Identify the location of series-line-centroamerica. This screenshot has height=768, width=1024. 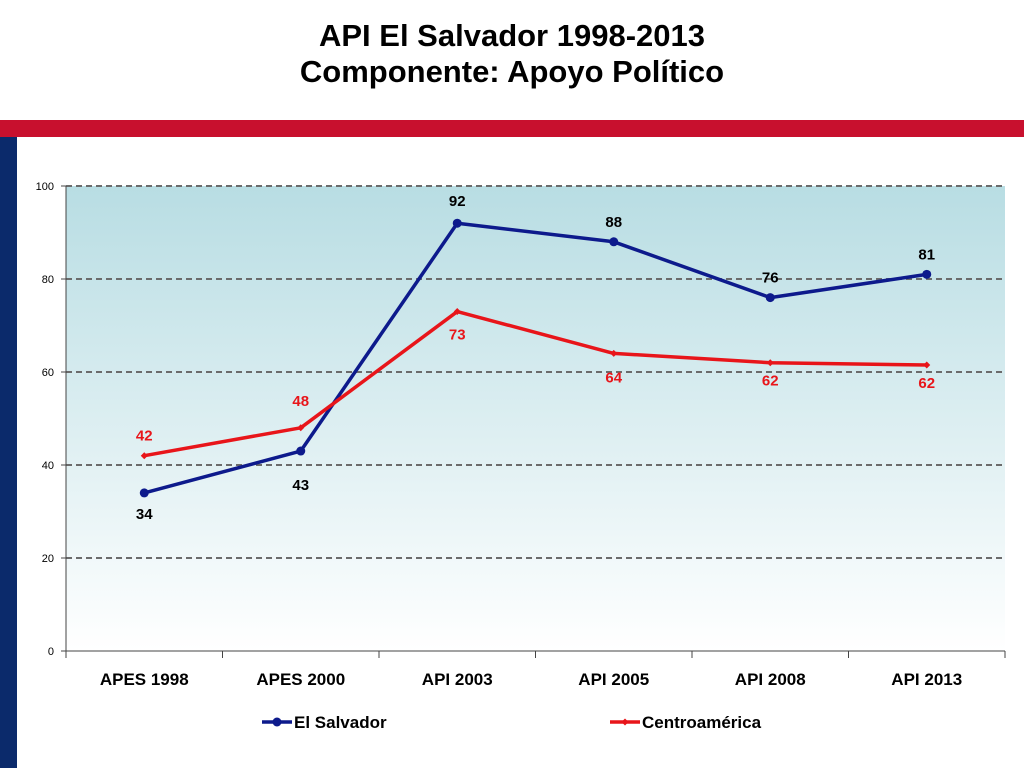
(535, 383).